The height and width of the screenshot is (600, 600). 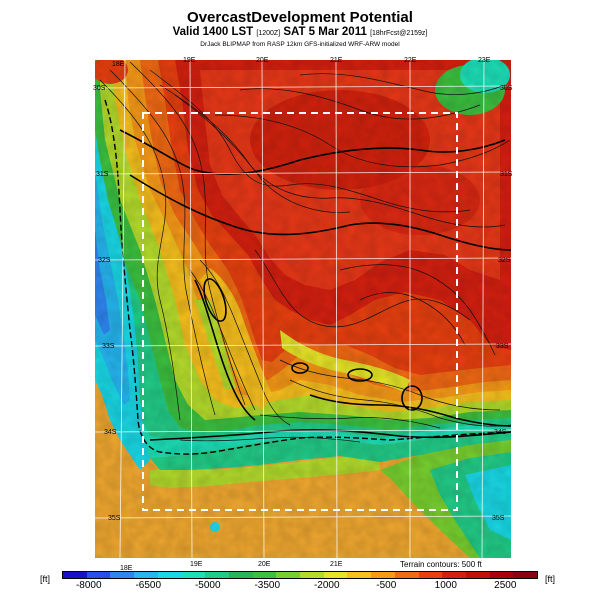 What do you see at coordinates (550, 579) in the screenshot?
I see `colorbar-unit-right: [ft]` at bounding box center [550, 579].